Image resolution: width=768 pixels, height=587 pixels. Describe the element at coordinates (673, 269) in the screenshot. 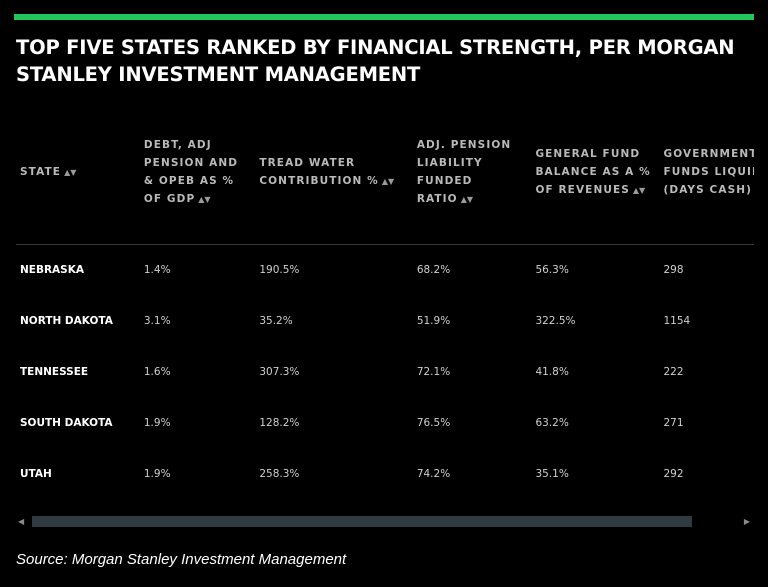

I see `cell-liquidity: 298` at that location.